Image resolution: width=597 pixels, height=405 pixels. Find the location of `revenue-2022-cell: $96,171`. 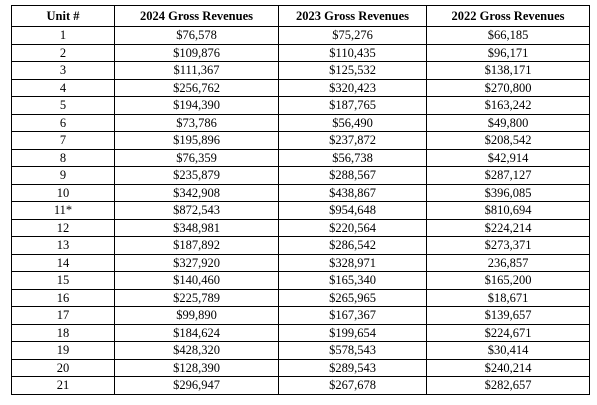

revenue-2022-cell: $96,171 is located at coordinates (508, 52).